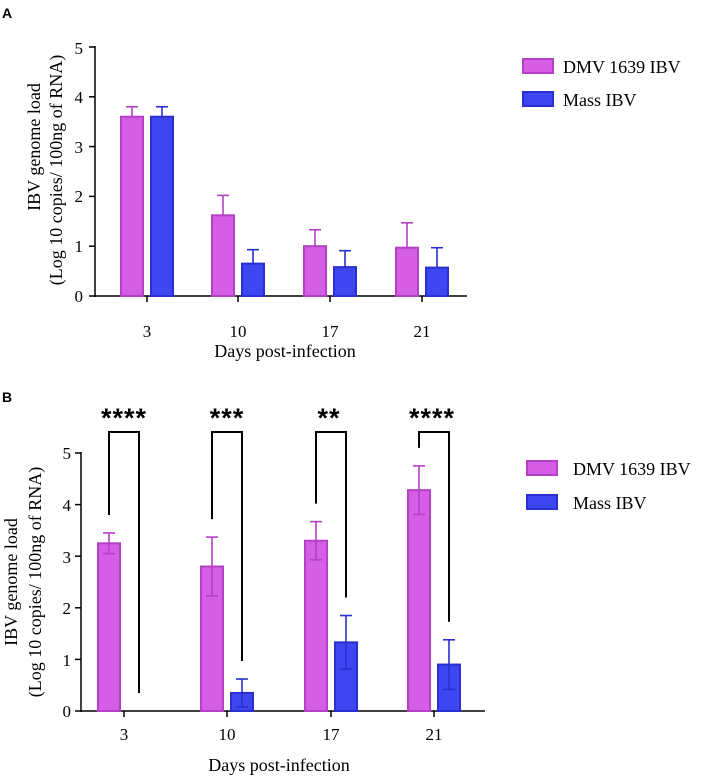 This screenshot has width=716, height=778. What do you see at coordinates (79, 147) in the screenshot?
I see `panel-a-ytick-3: 3` at bounding box center [79, 147].